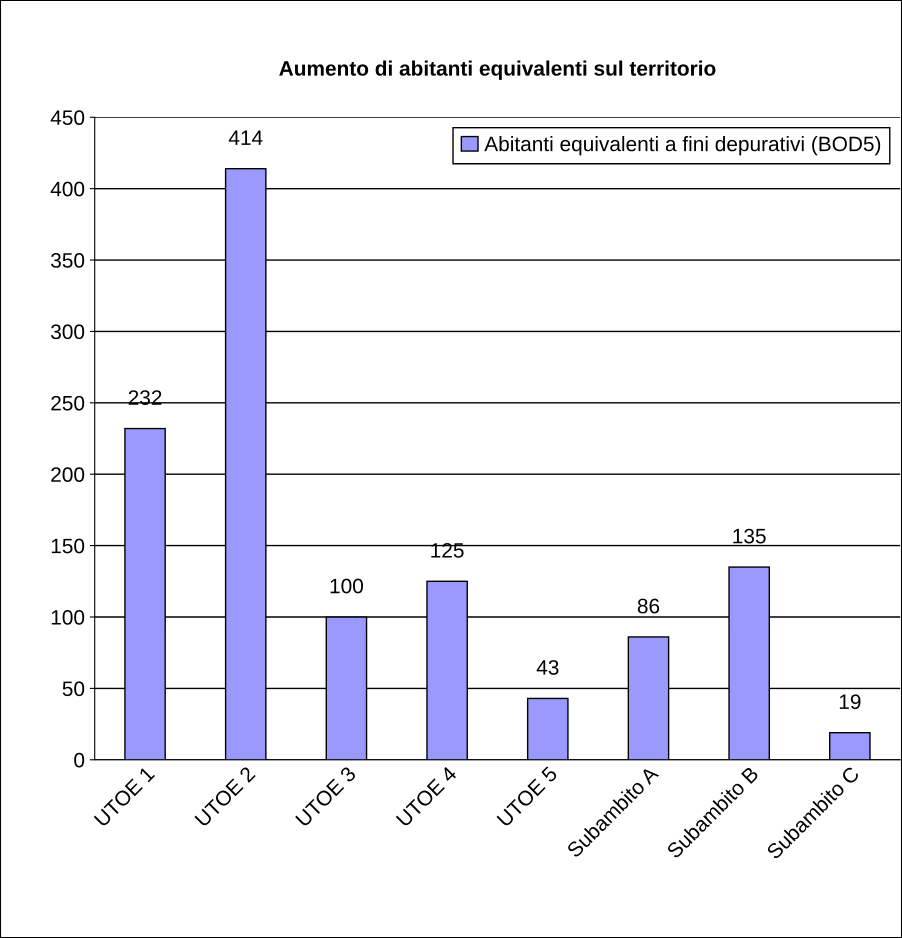  Describe the element at coordinates (497, 70) in the screenshot. I see `chart-title: Aumento di abitanti equivalenti sul territorio` at that location.